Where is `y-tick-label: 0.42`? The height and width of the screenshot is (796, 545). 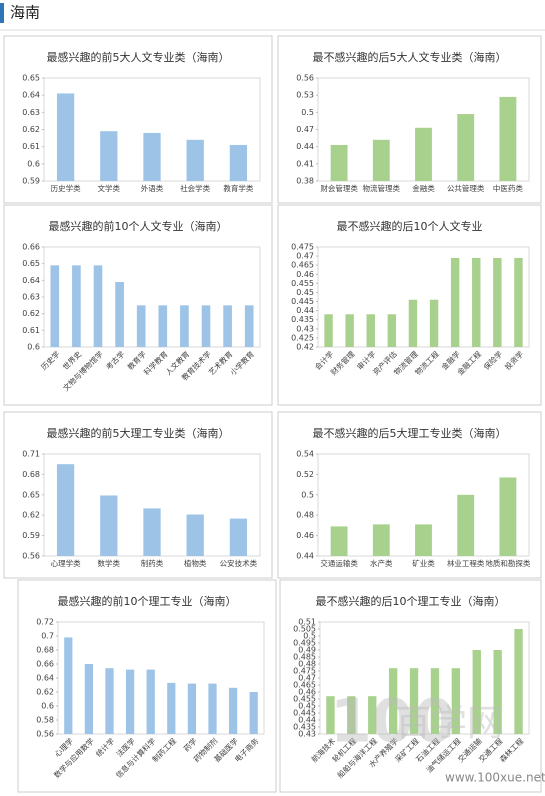
y-tick-label: 0.42 is located at coordinates (305, 347).